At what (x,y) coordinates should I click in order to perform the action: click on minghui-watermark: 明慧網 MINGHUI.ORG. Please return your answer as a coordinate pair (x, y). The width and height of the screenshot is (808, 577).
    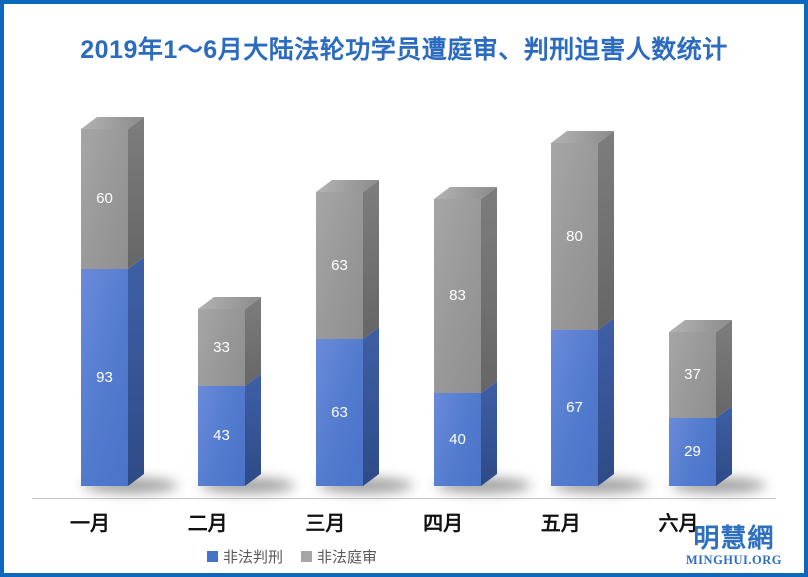
    Looking at the image, I should click on (734, 546).